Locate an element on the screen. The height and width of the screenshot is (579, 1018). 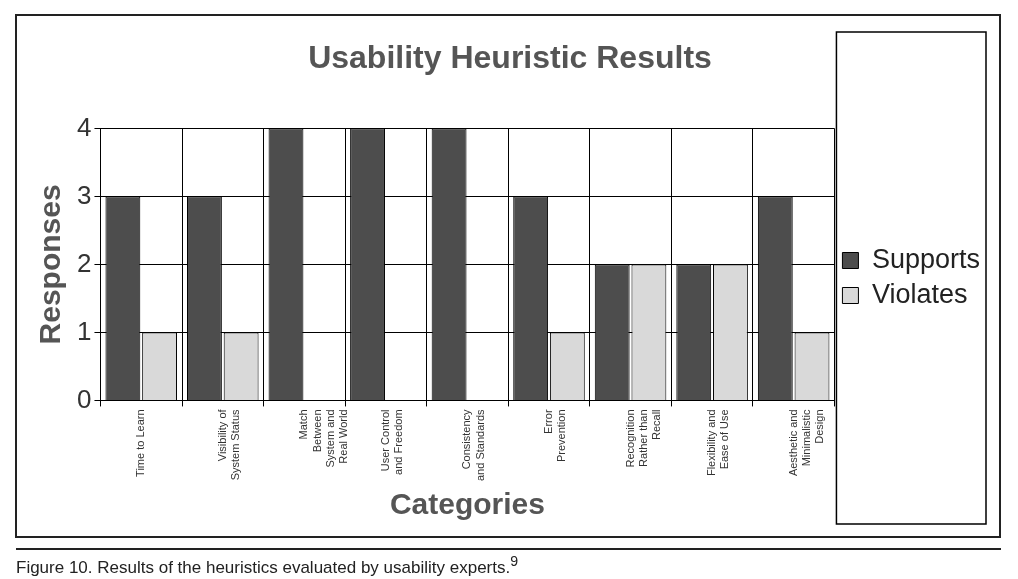
x-tick-label: Visibility of System Status is located at coordinates (228, 444).